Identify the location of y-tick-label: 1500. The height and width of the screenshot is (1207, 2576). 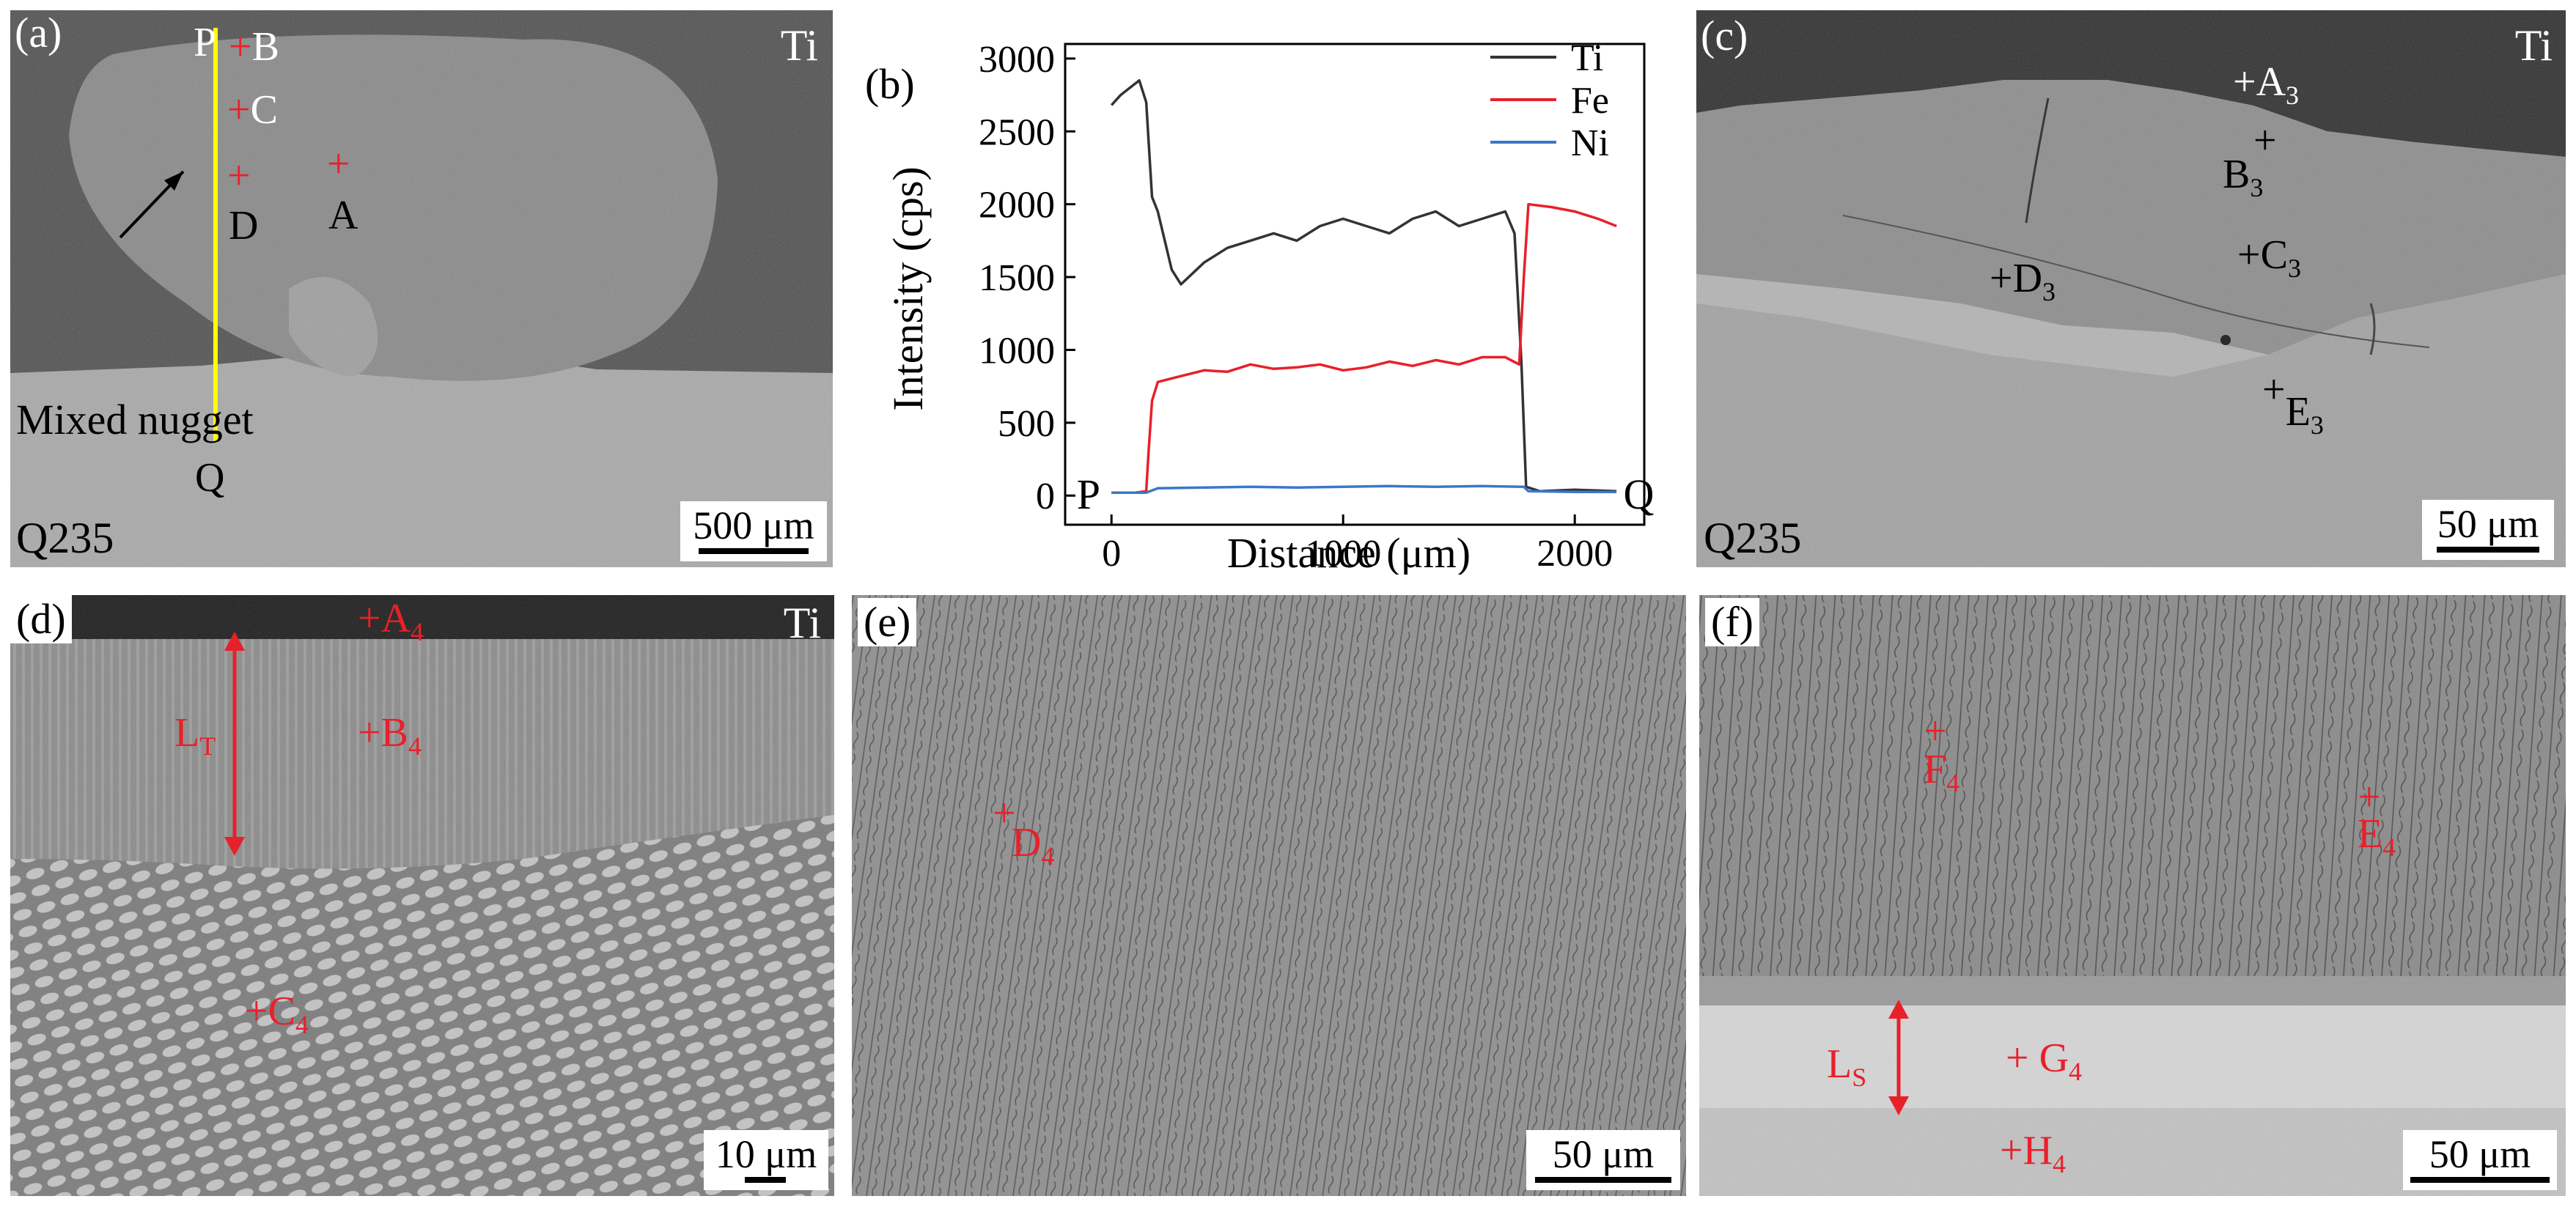
(1017, 278).